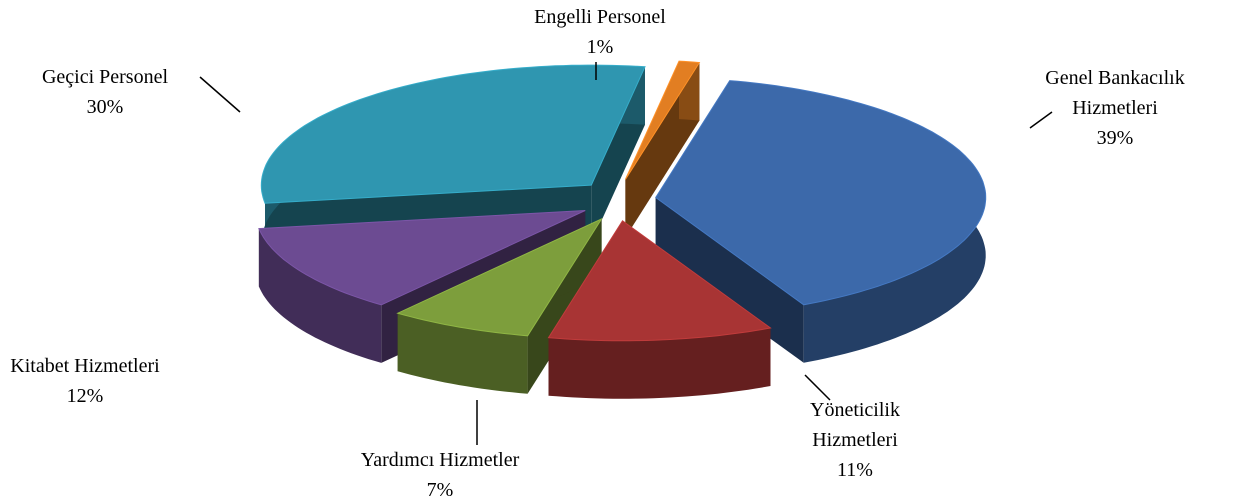 The width and height of the screenshot is (1236, 504). I want to click on data-label: Engelli Personel 1%, so click(600, 32).